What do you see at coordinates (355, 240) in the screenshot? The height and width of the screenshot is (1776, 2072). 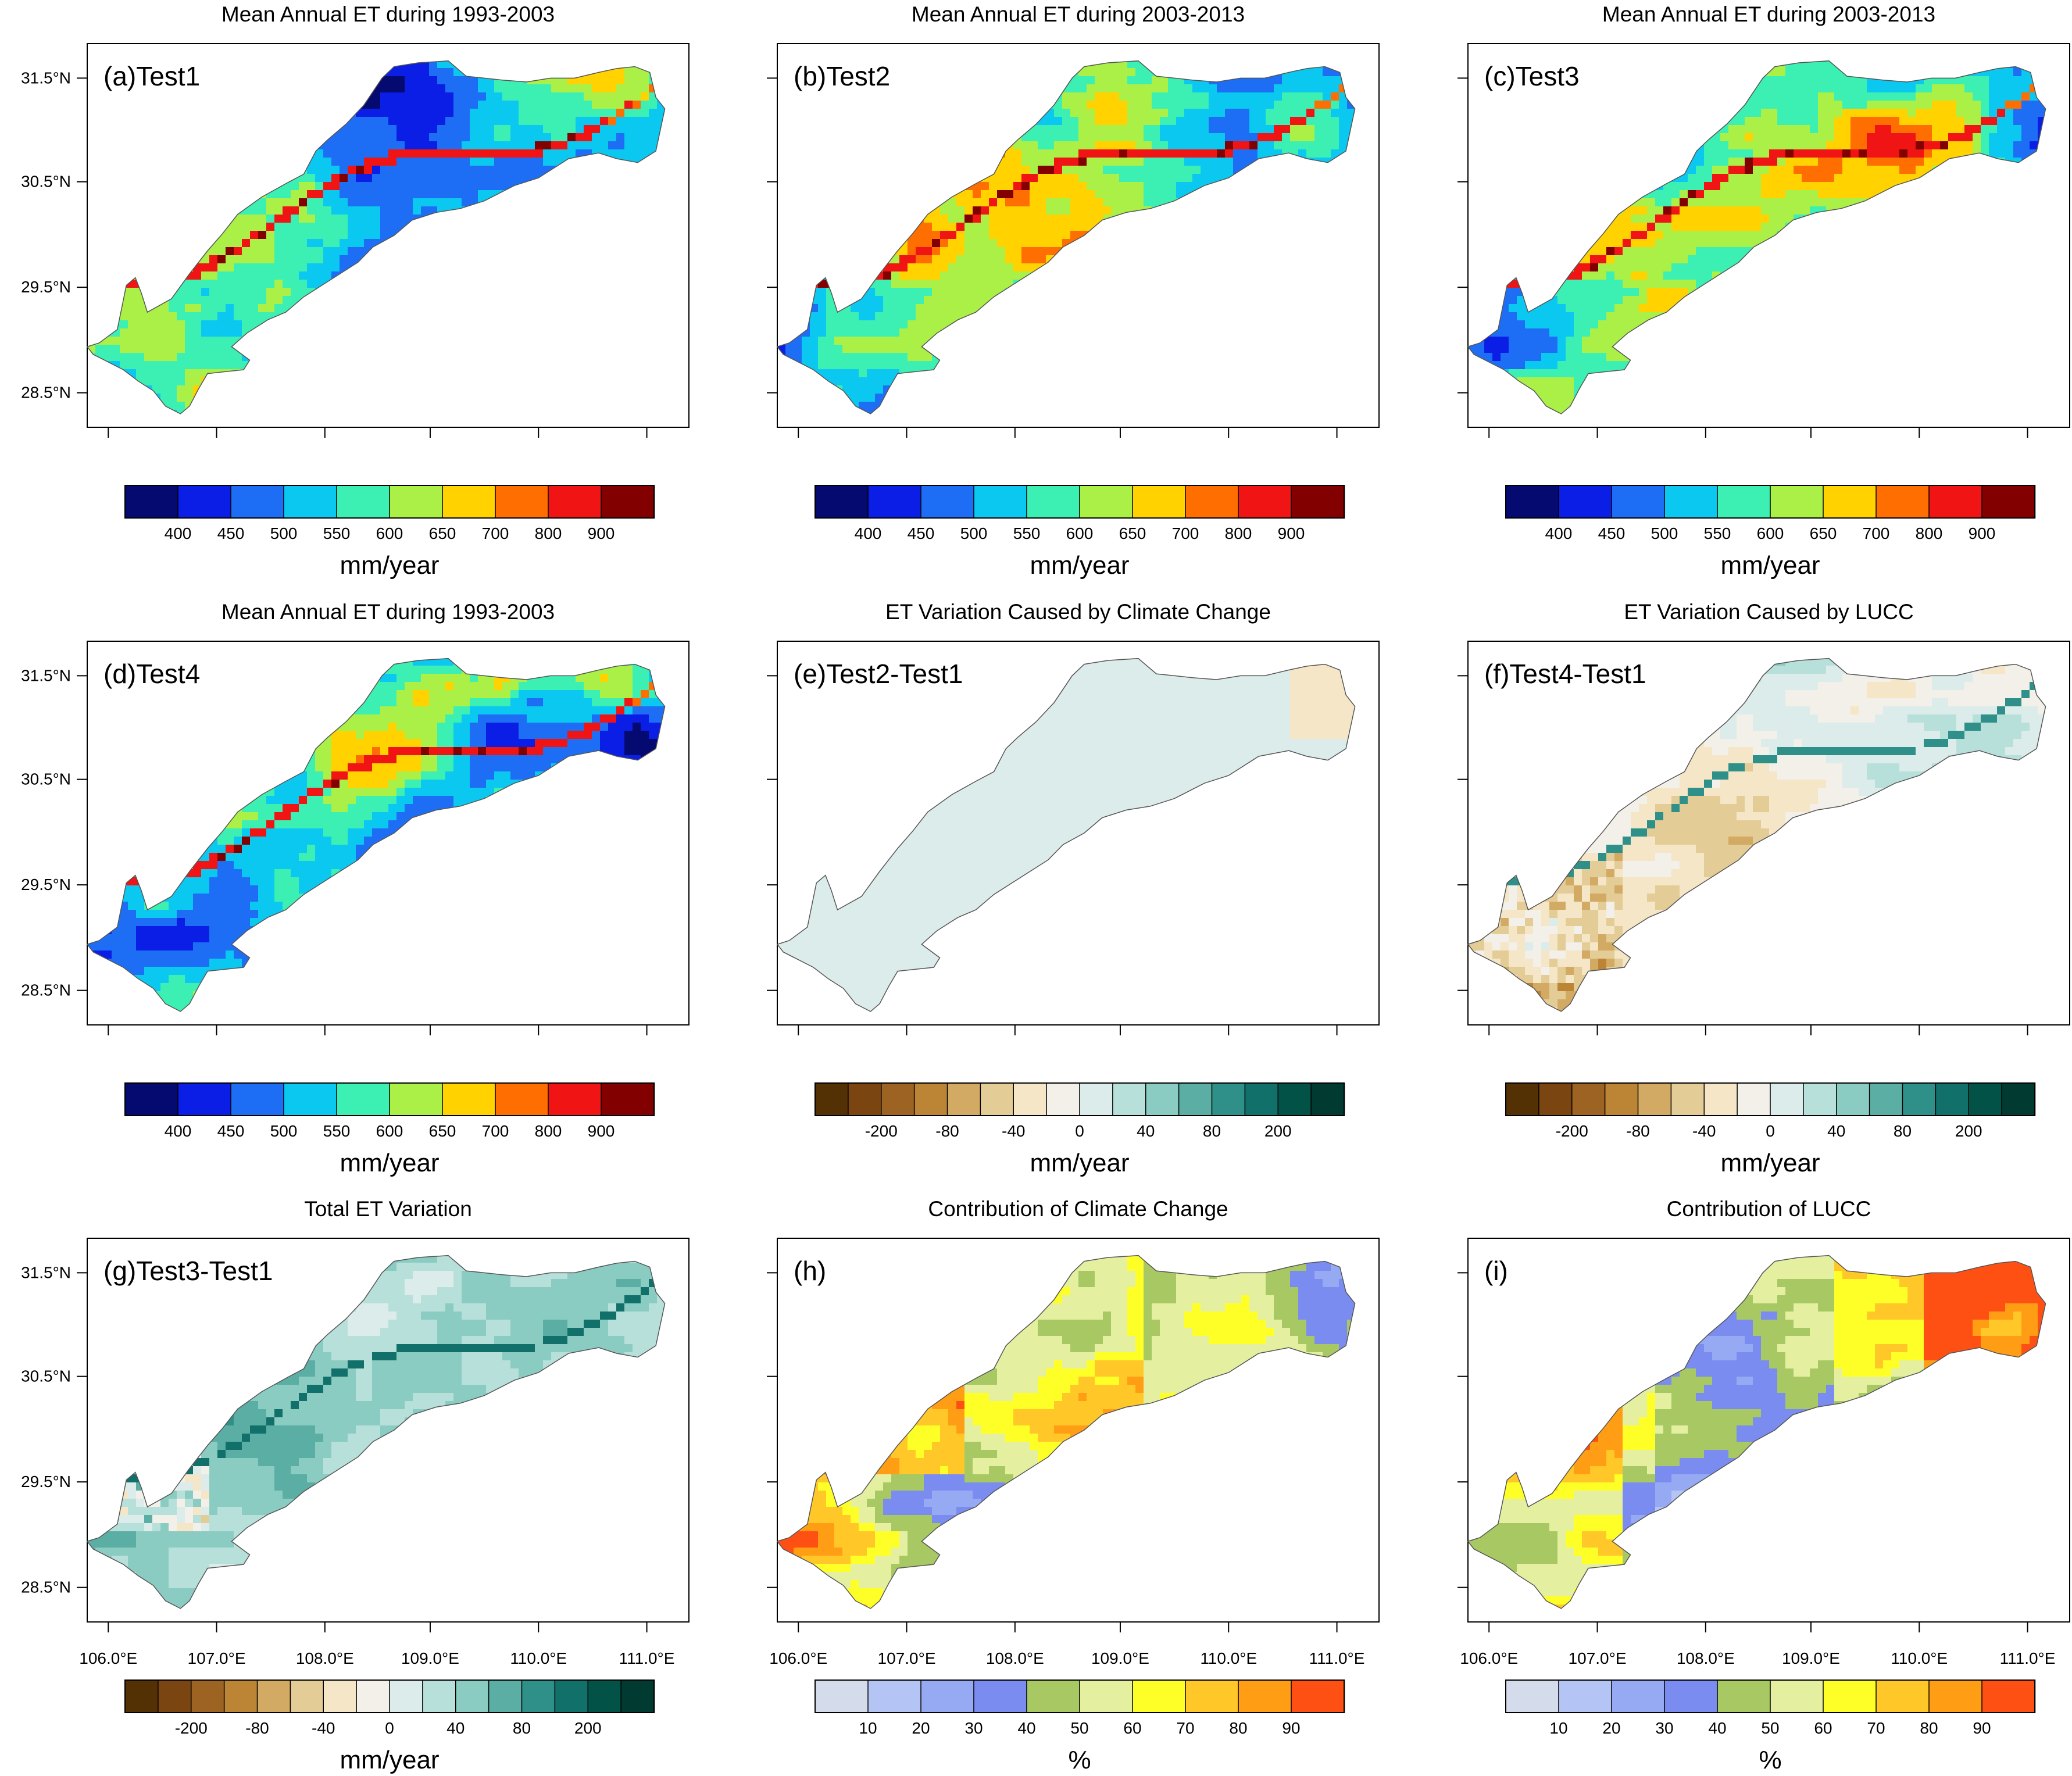 I see `map-area: (a)Test1 31.5°N 30.5°N 29.5°N 28.5°N` at bounding box center [355, 240].